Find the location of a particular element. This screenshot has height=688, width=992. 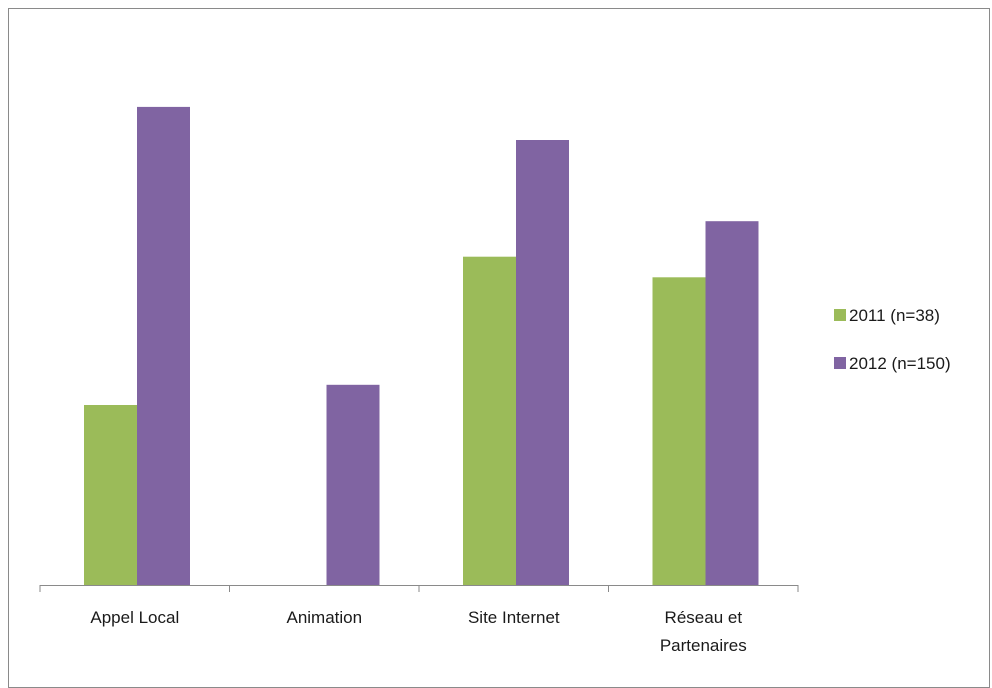

legend-label-1: 2012 (n=150) is located at coordinates (900, 363).